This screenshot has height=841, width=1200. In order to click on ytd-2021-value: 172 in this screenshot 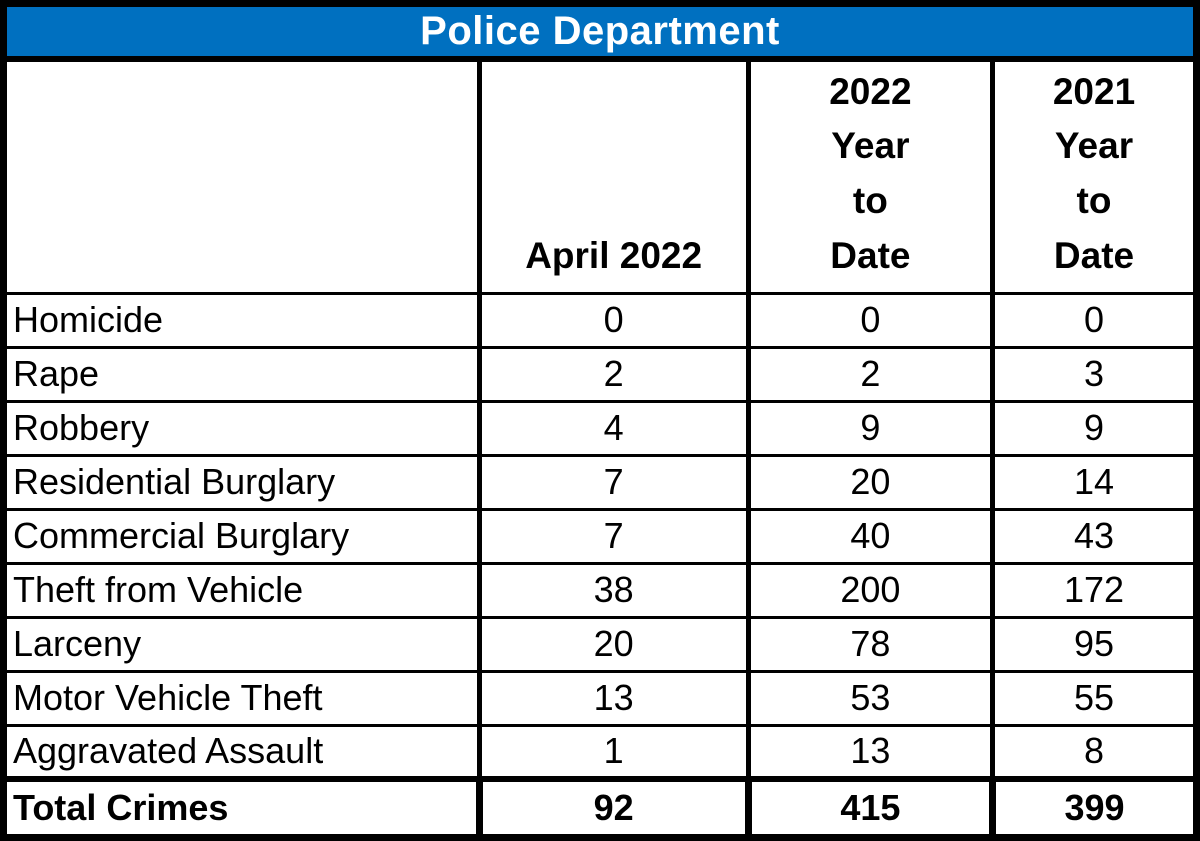, I will do `click(1091, 590)`.